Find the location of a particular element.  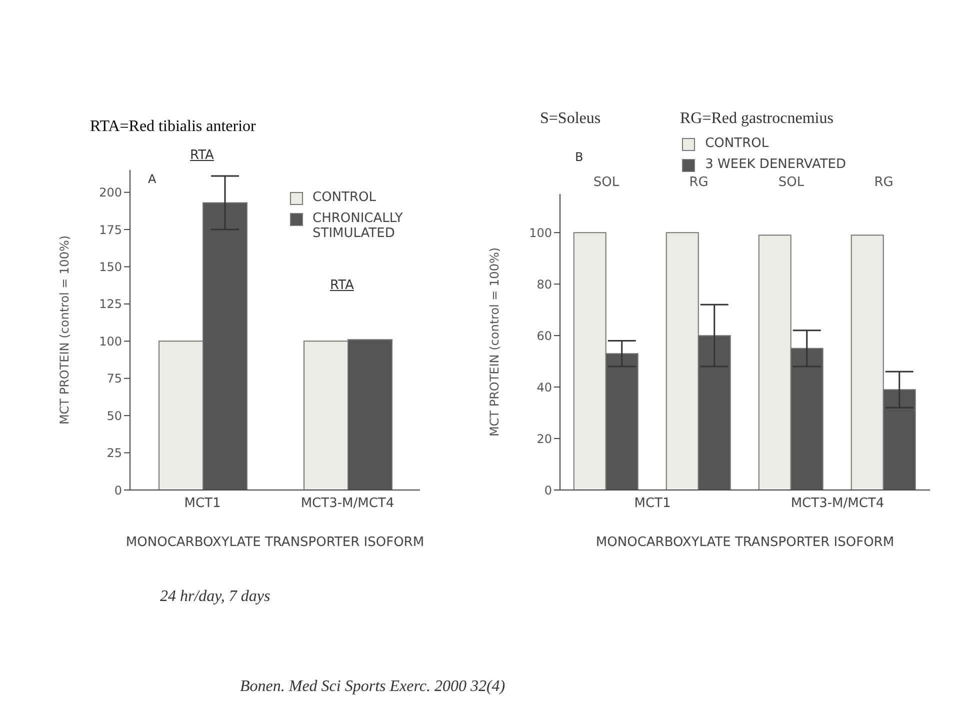

y-tick-label: 150 is located at coordinates (110, 267).